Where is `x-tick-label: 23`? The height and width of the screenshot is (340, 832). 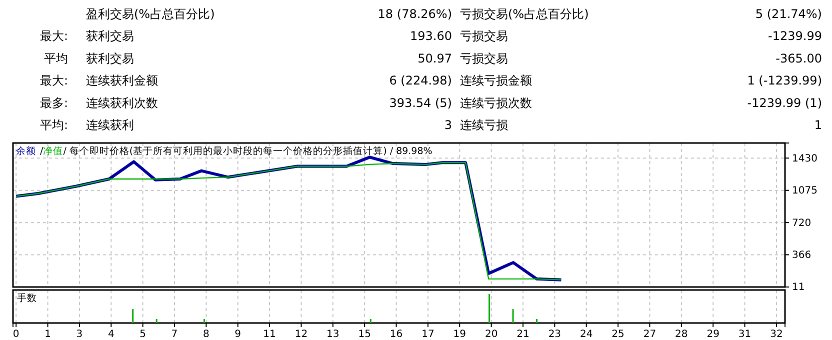 x-tick-label: 23 is located at coordinates (555, 334).